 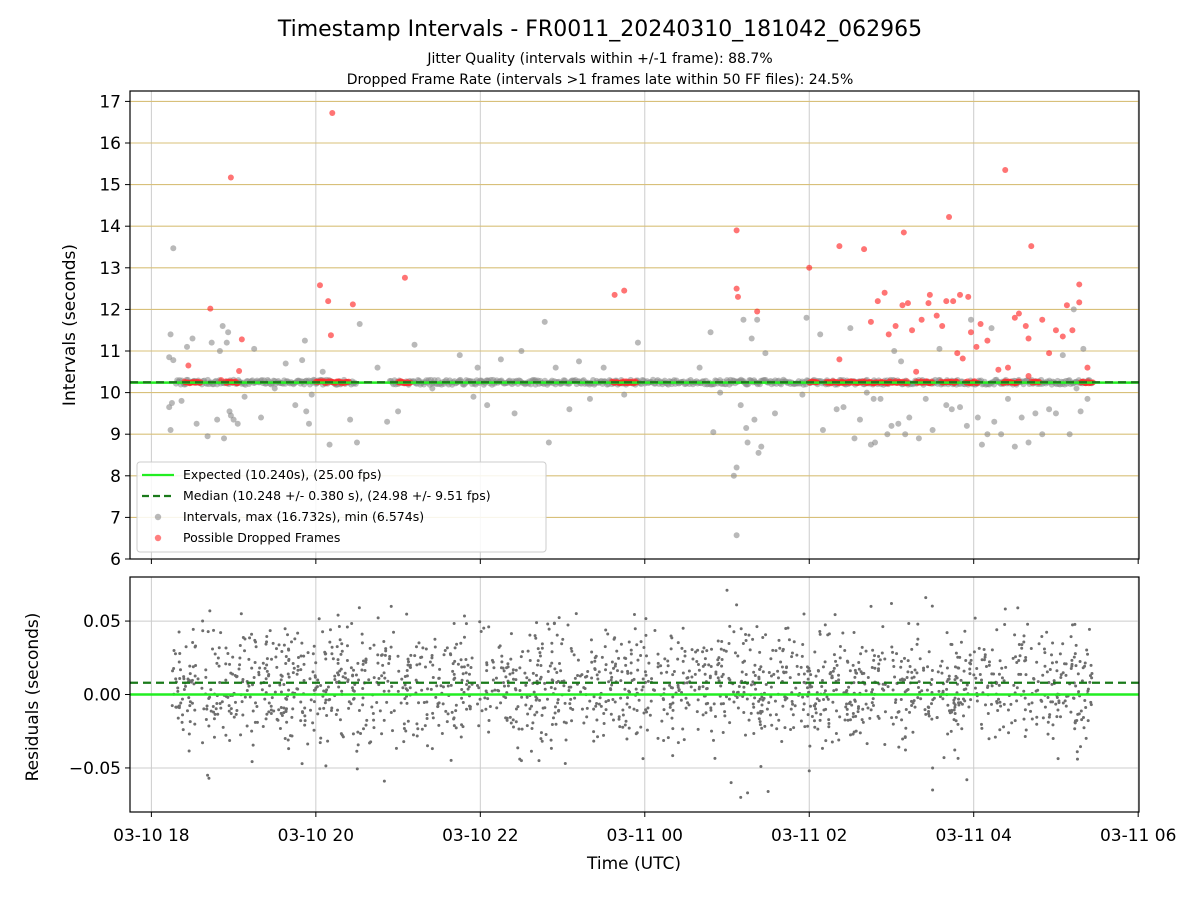 What do you see at coordinates (1018, 313) in the screenshot?
I see `dropped-frame-point` at bounding box center [1018, 313].